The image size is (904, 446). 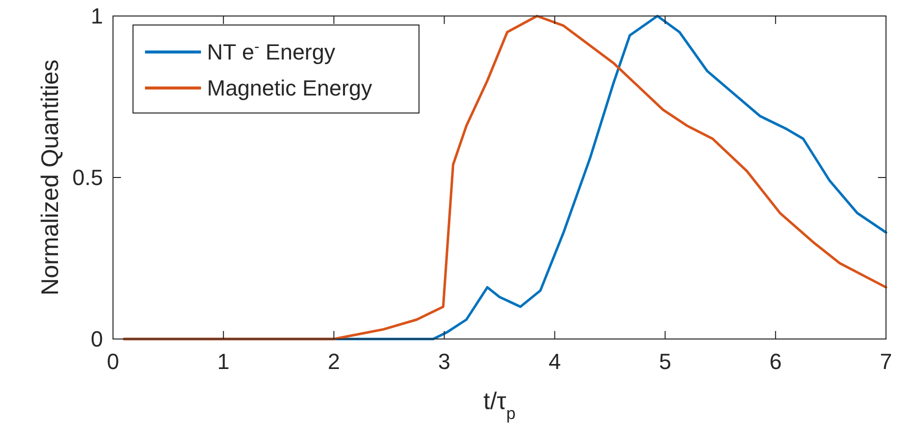 I want to click on x-tick-label: 6, so click(x=775, y=361).